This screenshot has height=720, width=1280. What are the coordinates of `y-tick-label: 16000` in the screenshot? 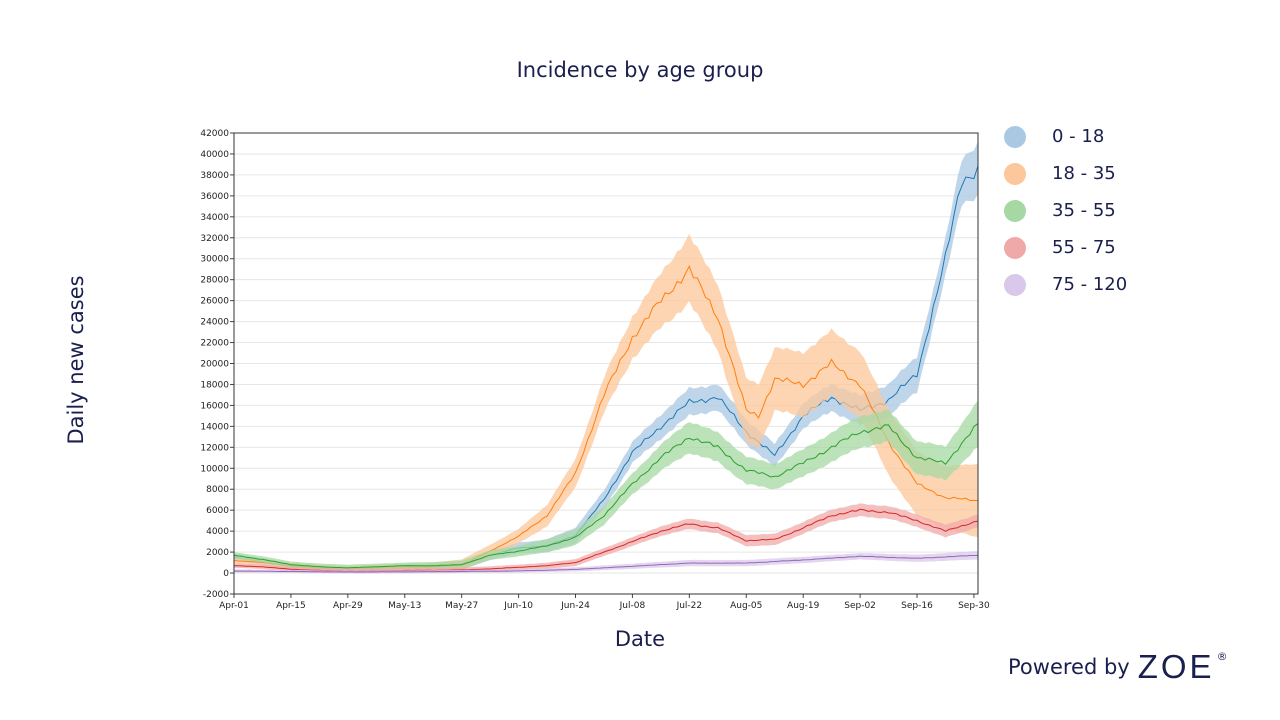 It's located at (214, 406).